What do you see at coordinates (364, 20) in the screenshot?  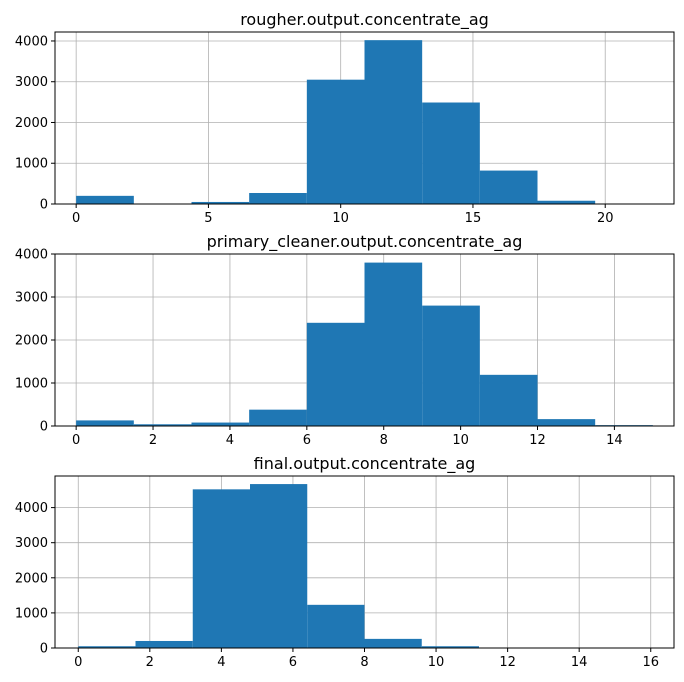 I see `panel-title: rougher.output.concentrate_ag` at bounding box center [364, 20].